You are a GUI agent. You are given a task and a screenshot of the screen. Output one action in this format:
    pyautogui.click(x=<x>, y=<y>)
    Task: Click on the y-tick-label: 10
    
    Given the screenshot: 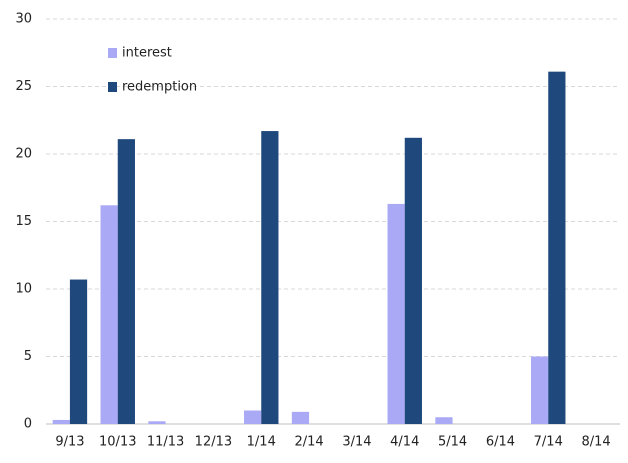 What is the action you would take?
    pyautogui.click(x=23, y=289)
    